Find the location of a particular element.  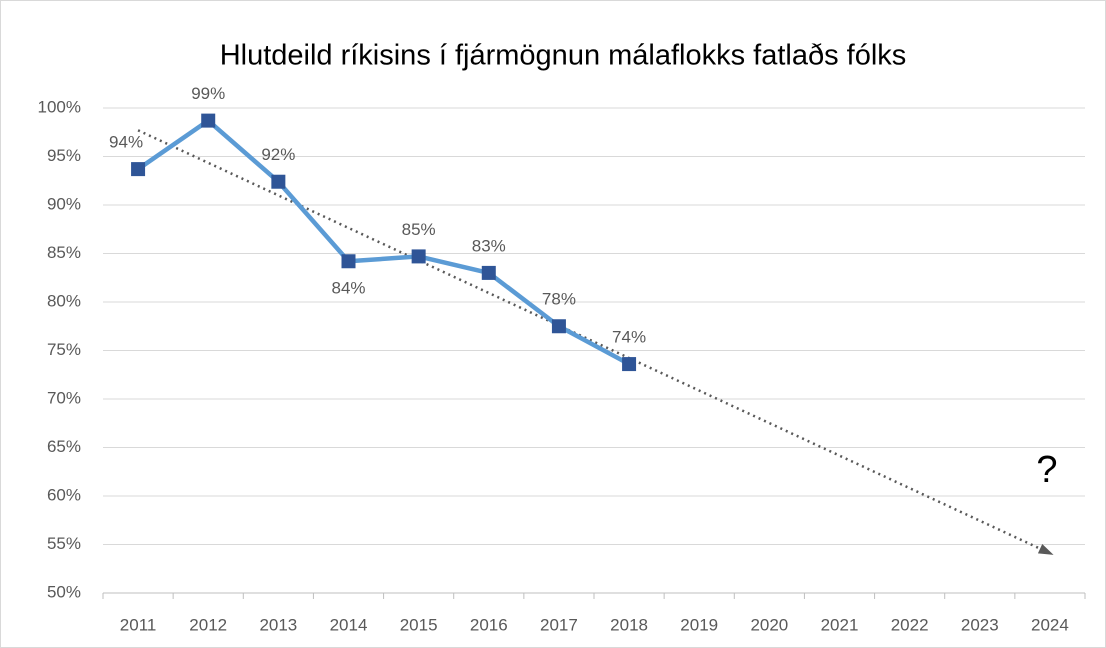

x-tick-label: 2024 is located at coordinates (1050, 624).